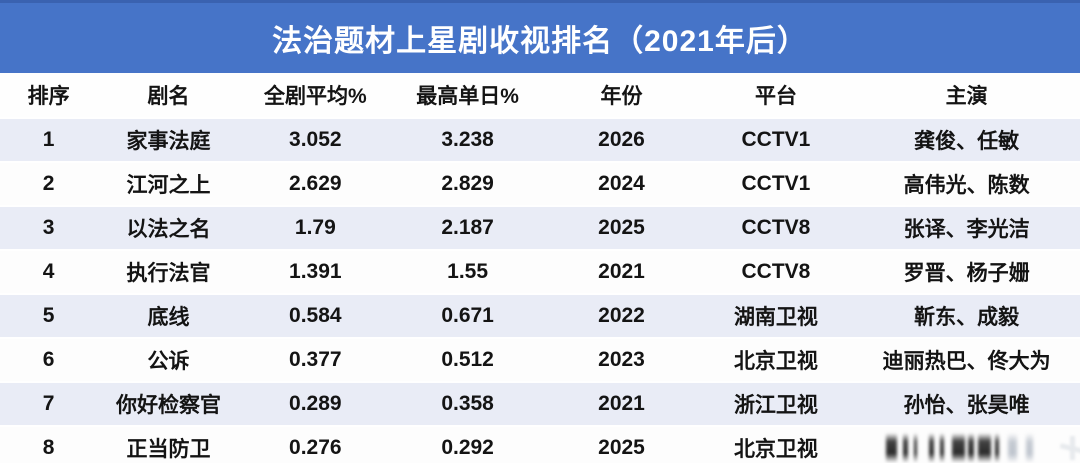  Describe the element at coordinates (168, 405) in the screenshot. I see `cell-drama-name: 你好检察官` at that location.